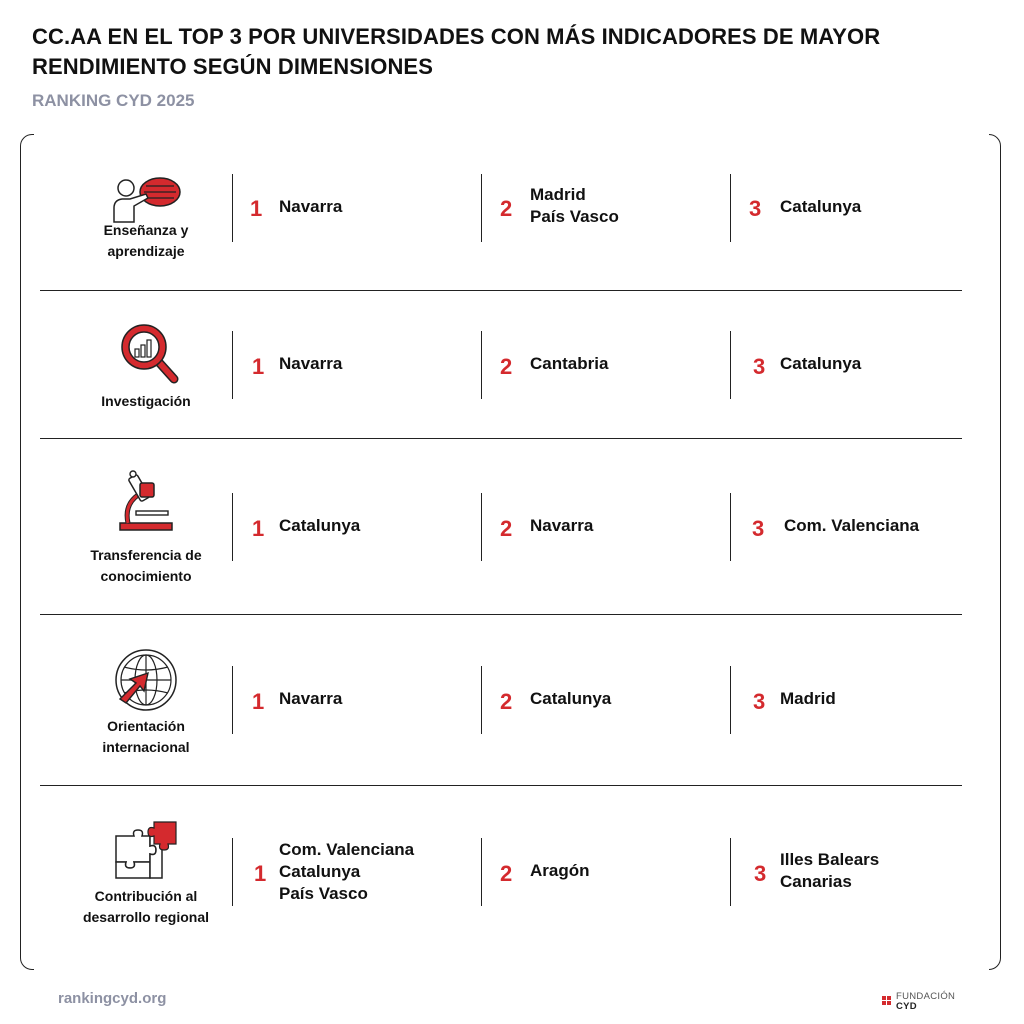  What do you see at coordinates (926, 996) in the screenshot?
I see `logo-text: FUNDACIÓN` at bounding box center [926, 996].